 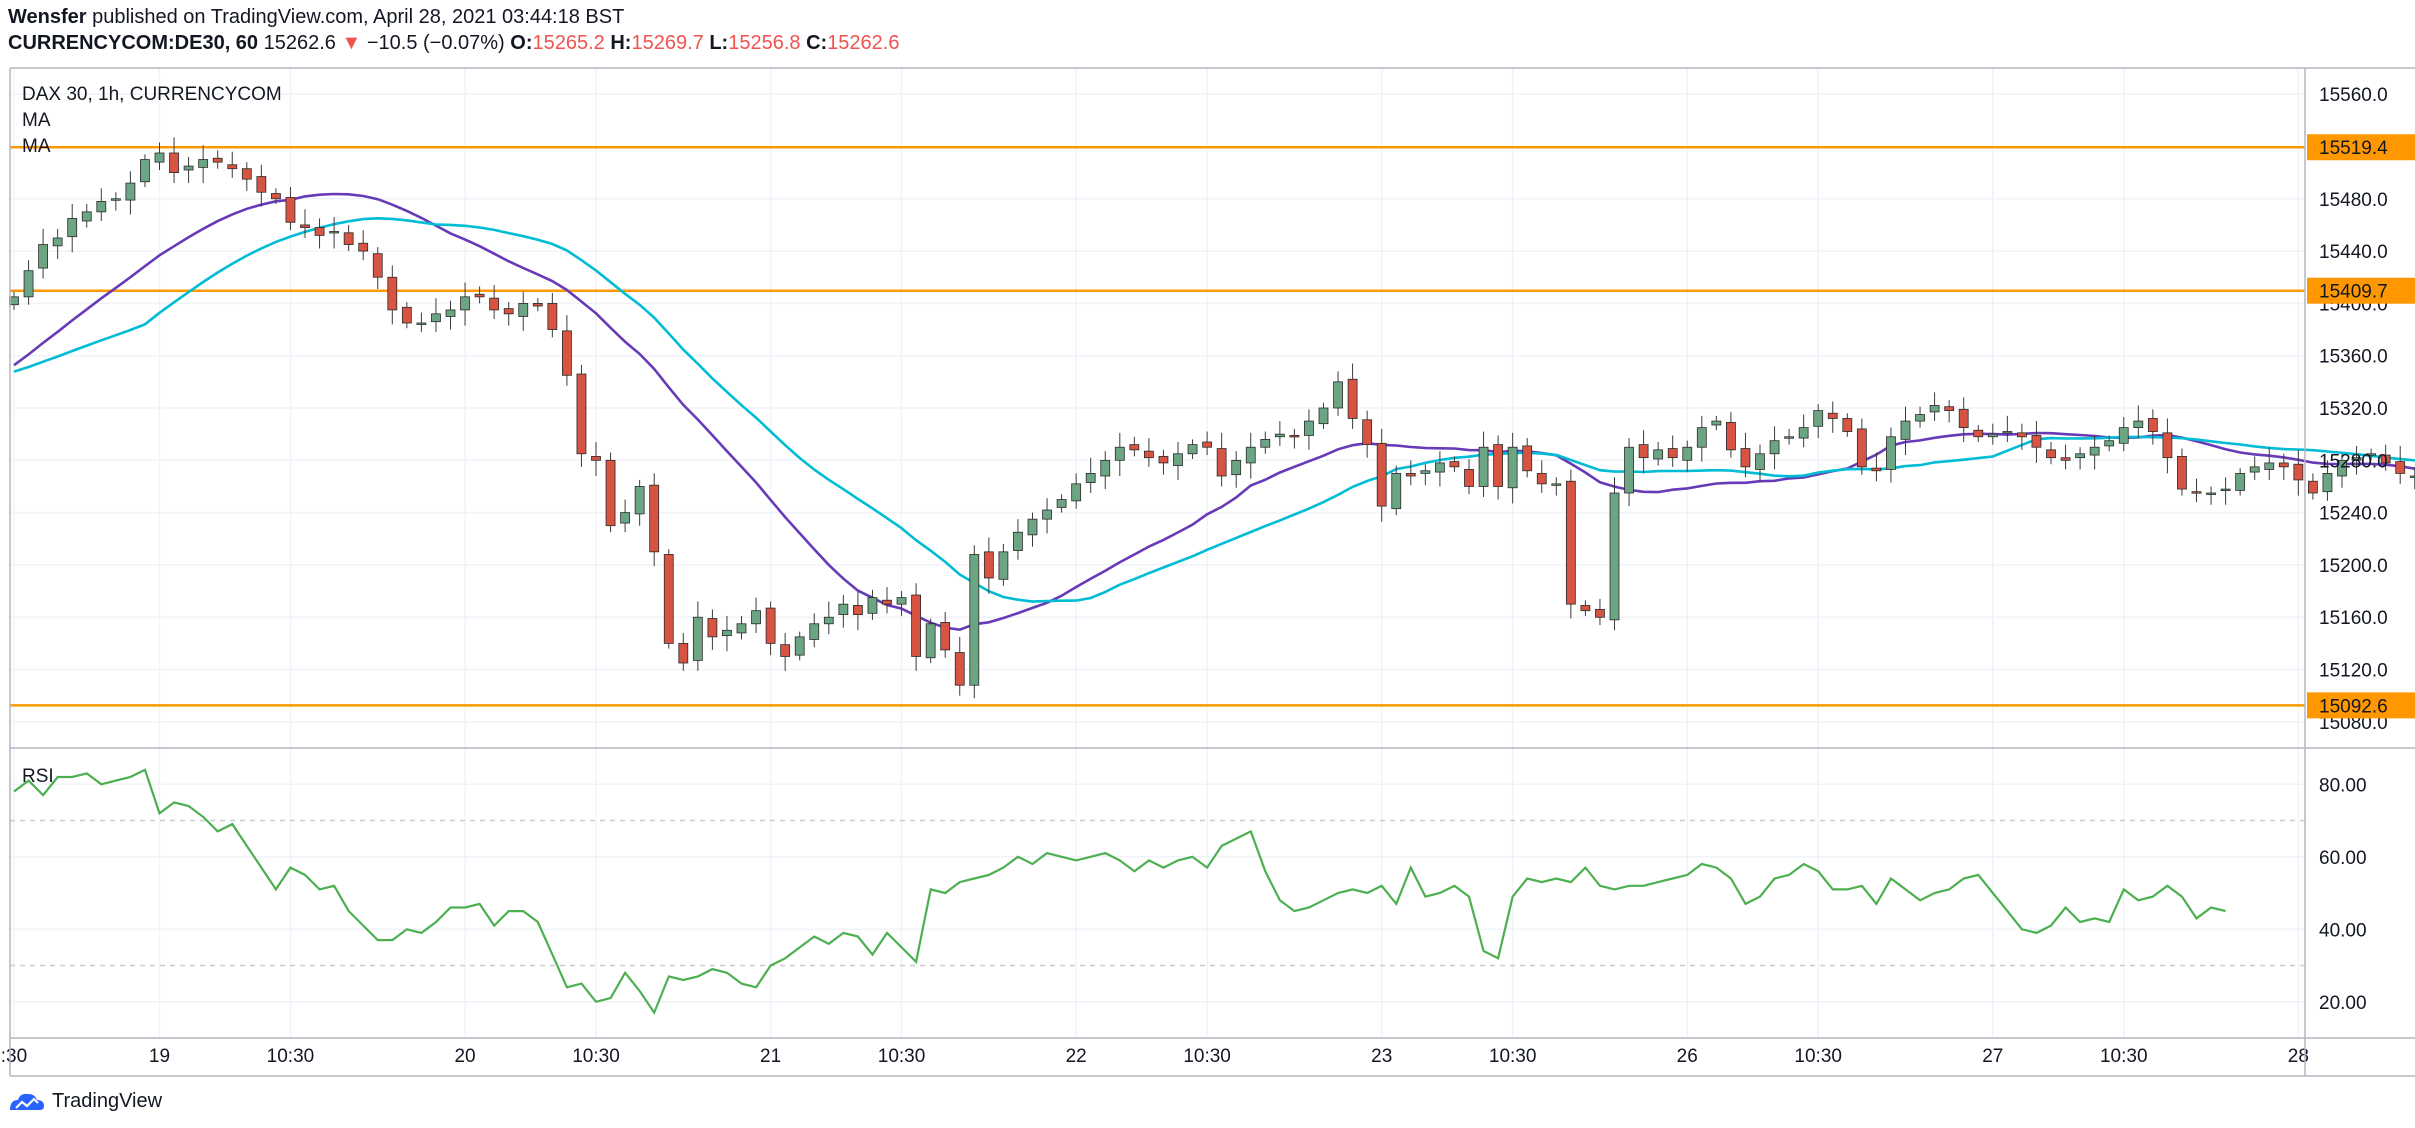 I want to click on rsi-tick-label: 60.00, so click(x=2343, y=858).